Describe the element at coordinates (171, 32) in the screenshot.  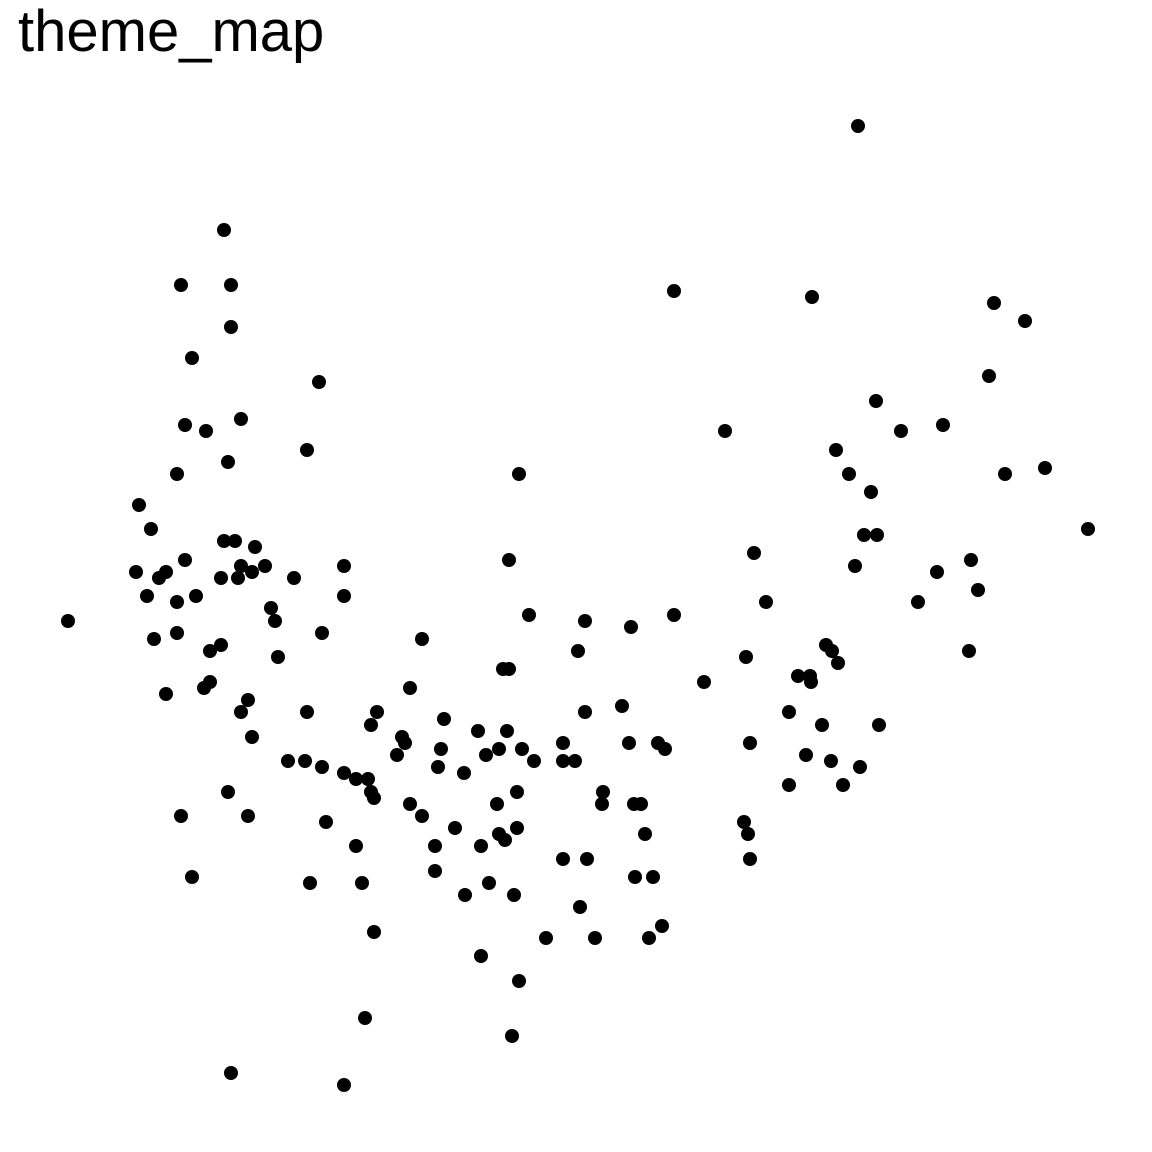
I see `chart-title: theme_map` at that location.